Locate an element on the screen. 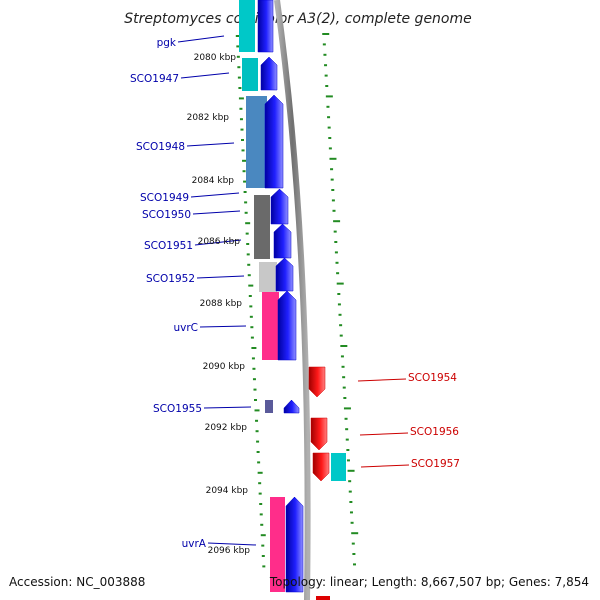  gene-arrow-sco1954 is located at coordinates (317, 382).